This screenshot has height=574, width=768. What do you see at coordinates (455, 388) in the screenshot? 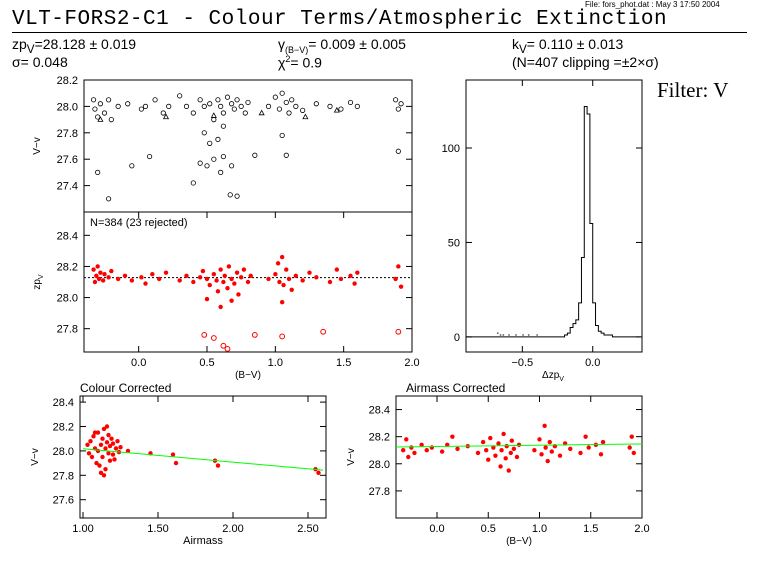
I see `airmass-corrected-title: Airmass Corrected` at bounding box center [455, 388].